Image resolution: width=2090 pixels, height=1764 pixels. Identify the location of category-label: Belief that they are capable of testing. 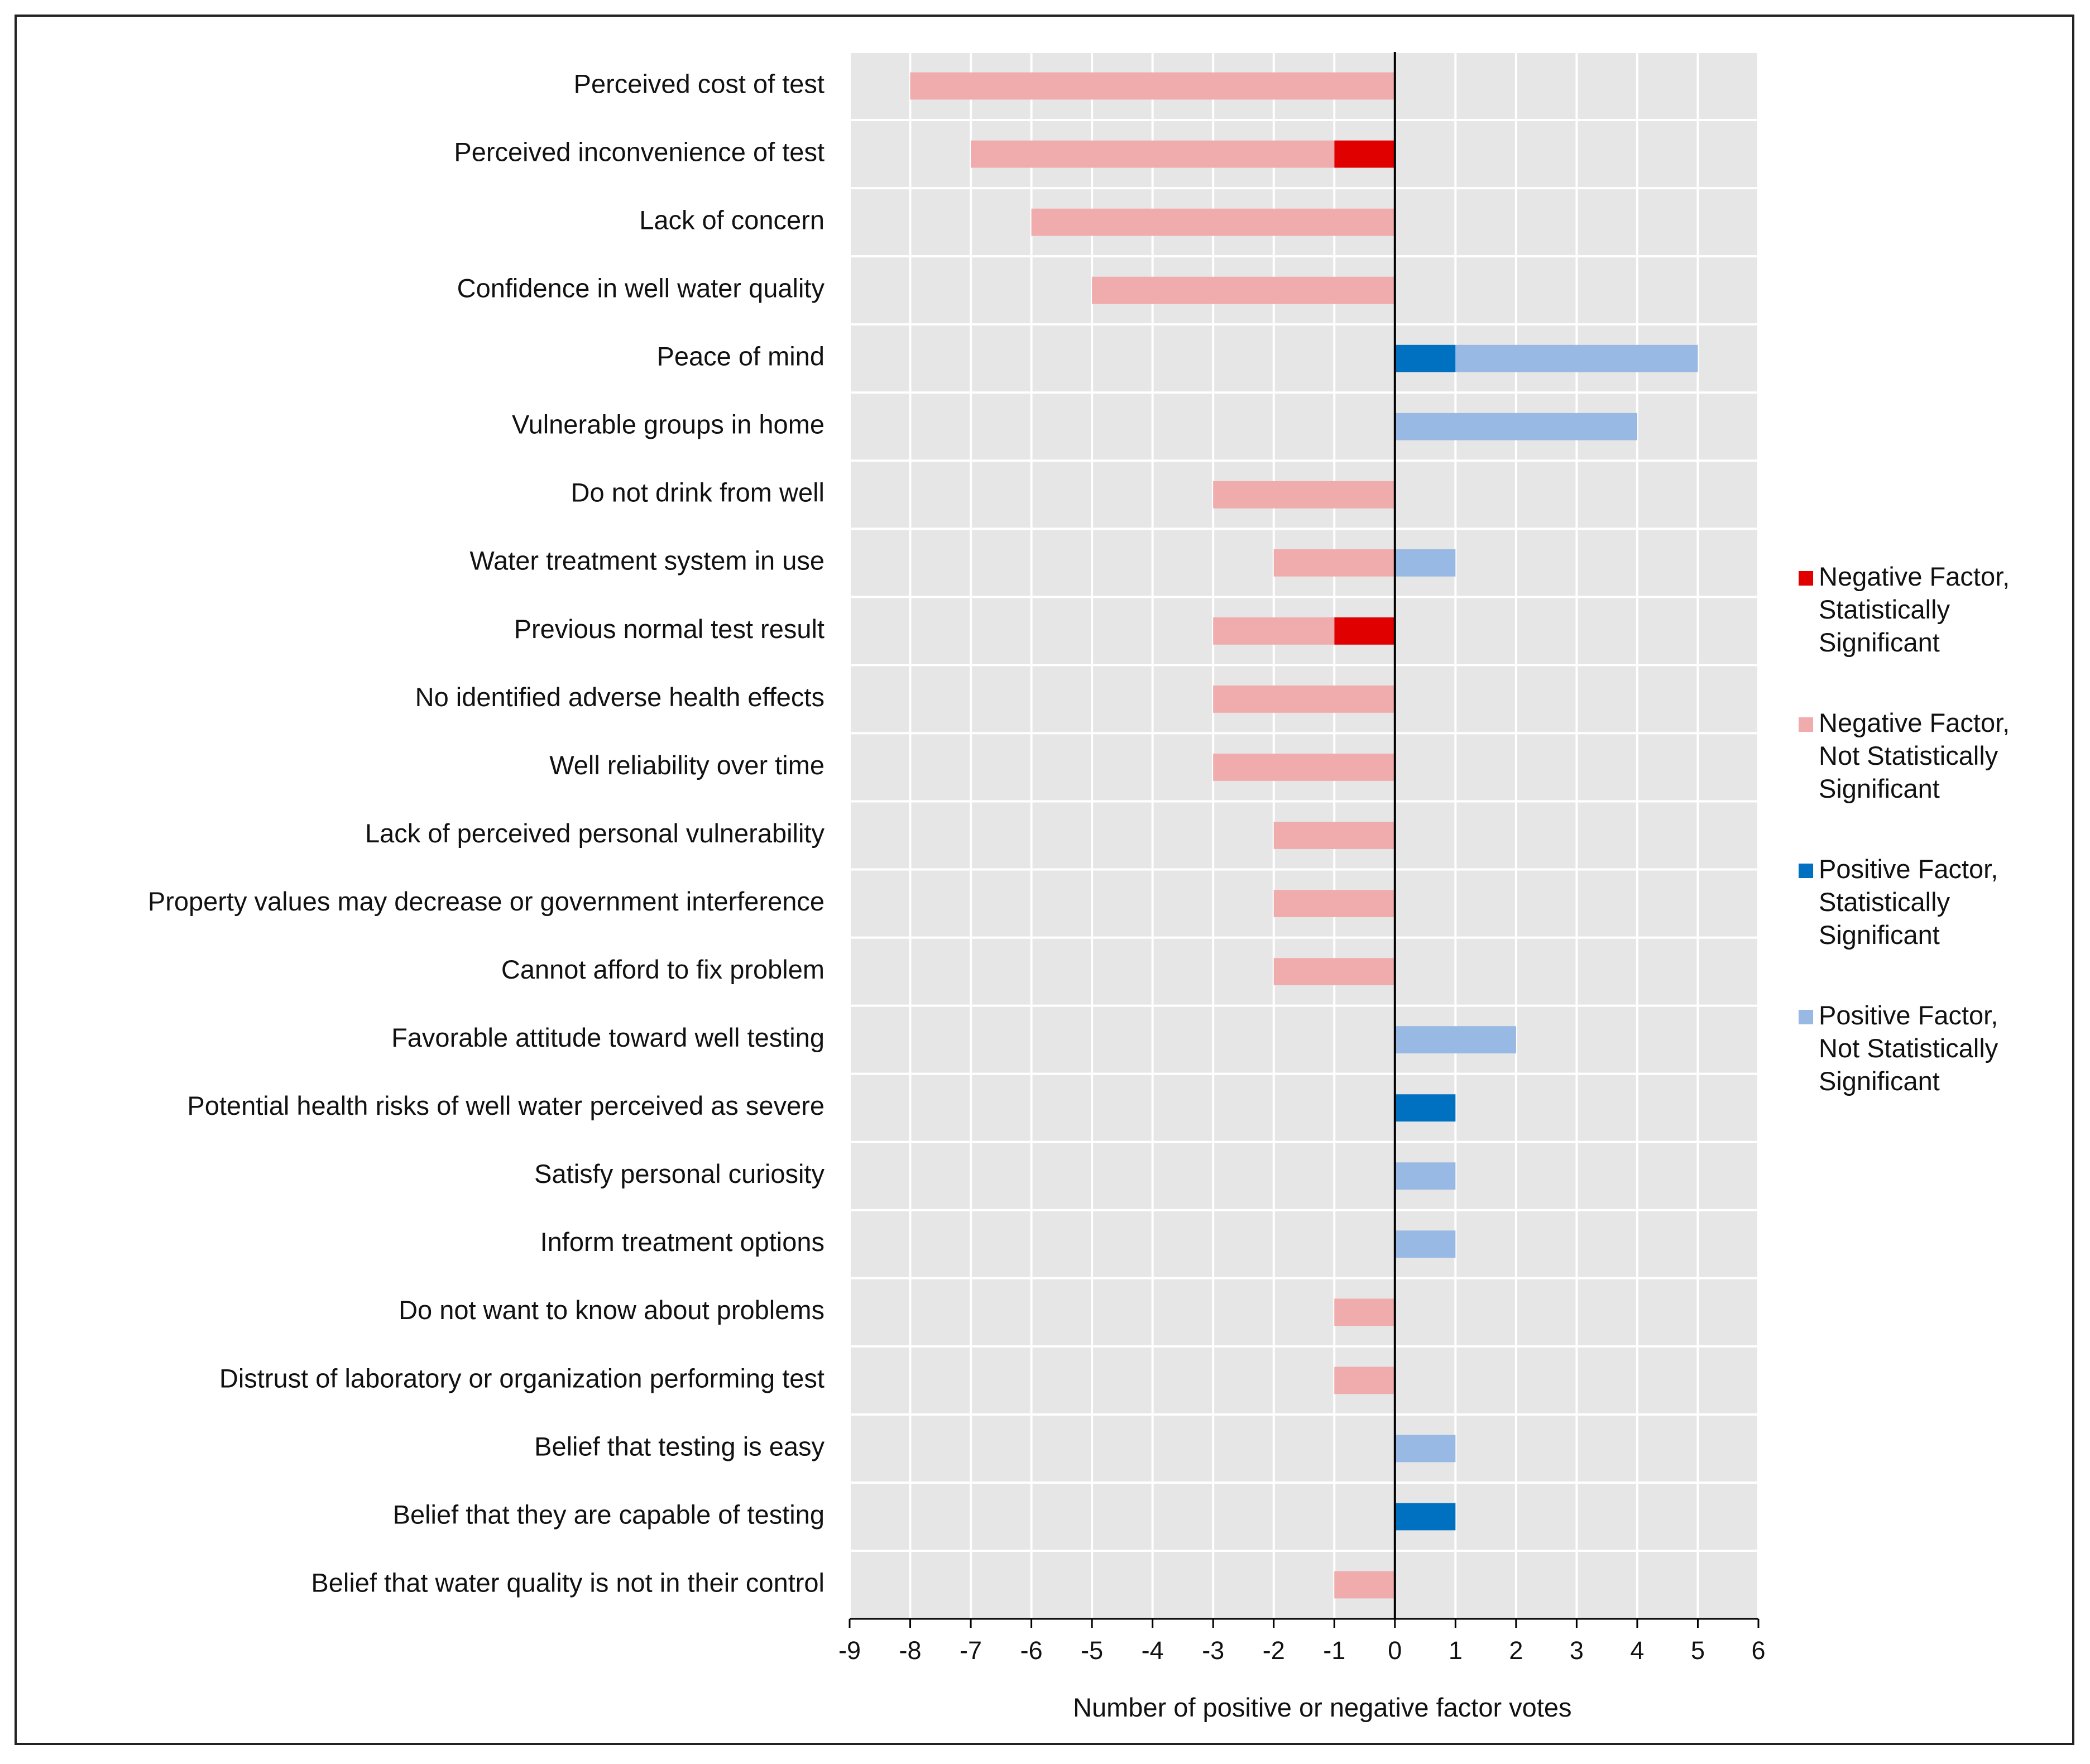
(609, 1514).